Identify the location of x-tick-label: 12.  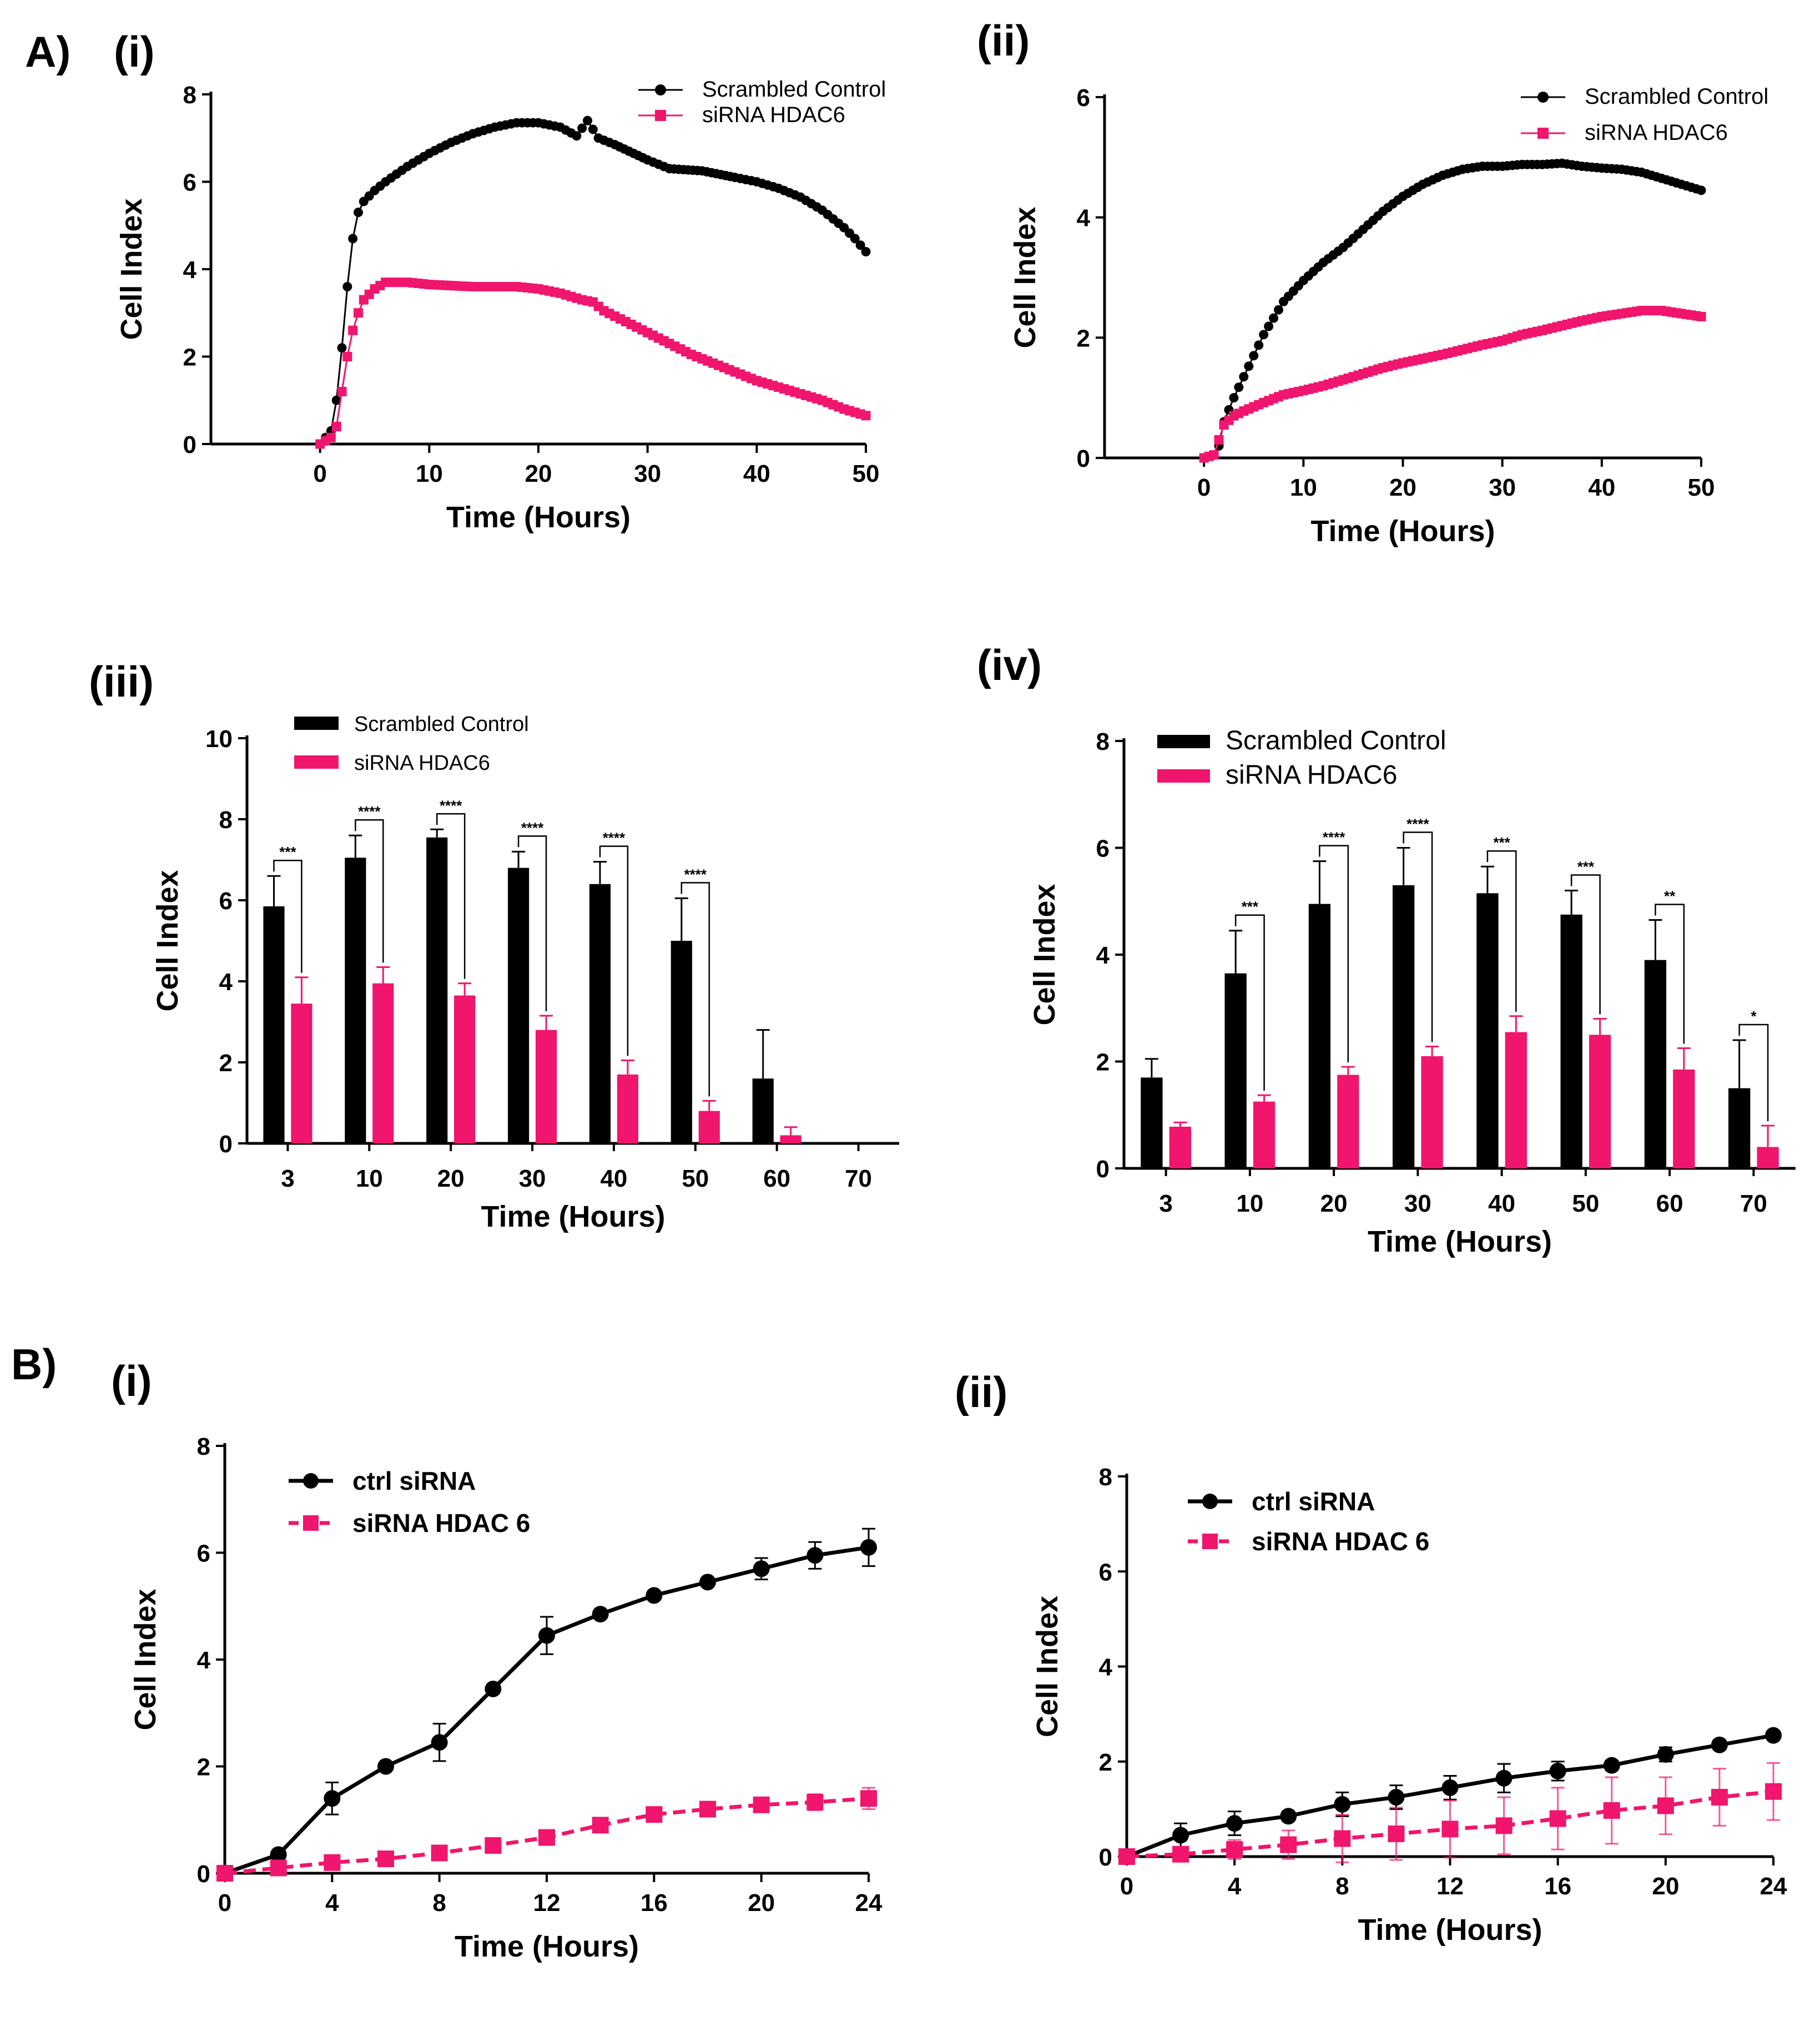
(547, 1903).